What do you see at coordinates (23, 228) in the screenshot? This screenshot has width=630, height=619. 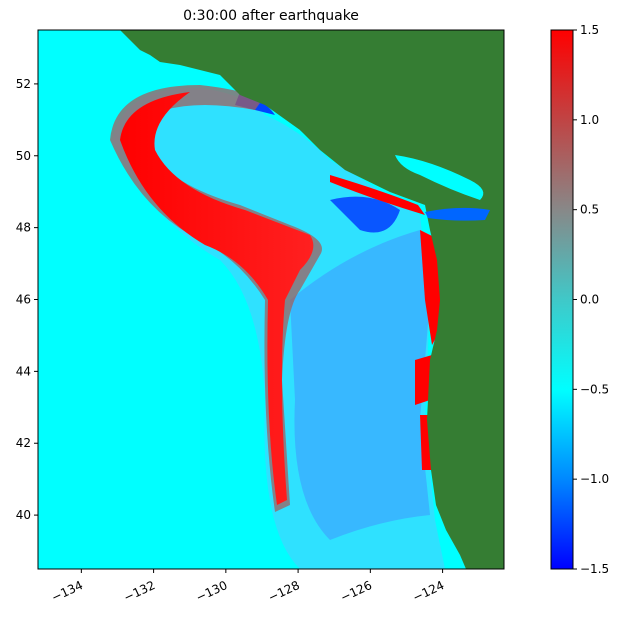 I see `y-tick-label: 48` at bounding box center [23, 228].